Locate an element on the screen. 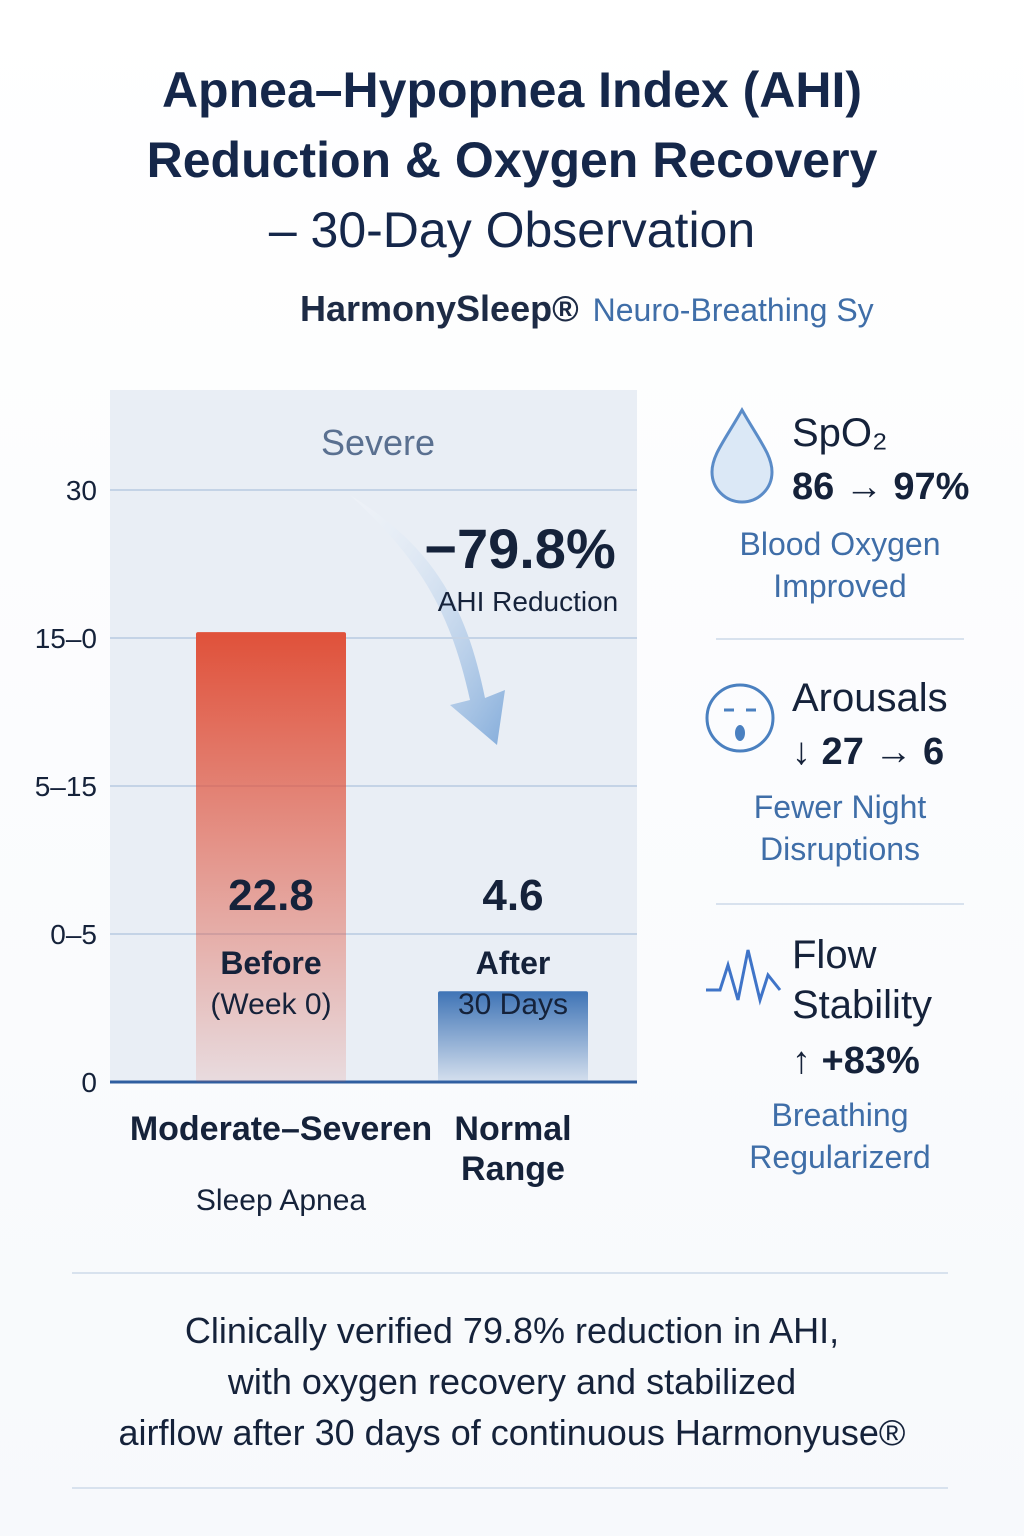  stat-caption: Breathing Regularizerd is located at coordinates (840, 1136).